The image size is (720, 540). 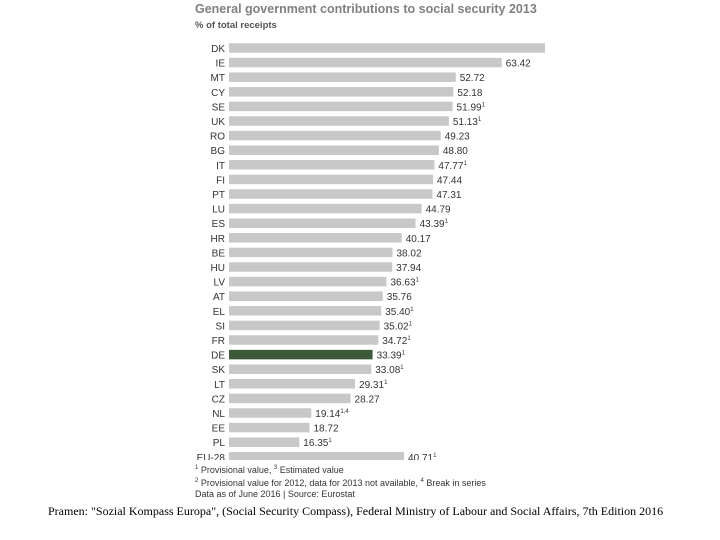 I want to click on bar-lt, so click(x=292, y=384).